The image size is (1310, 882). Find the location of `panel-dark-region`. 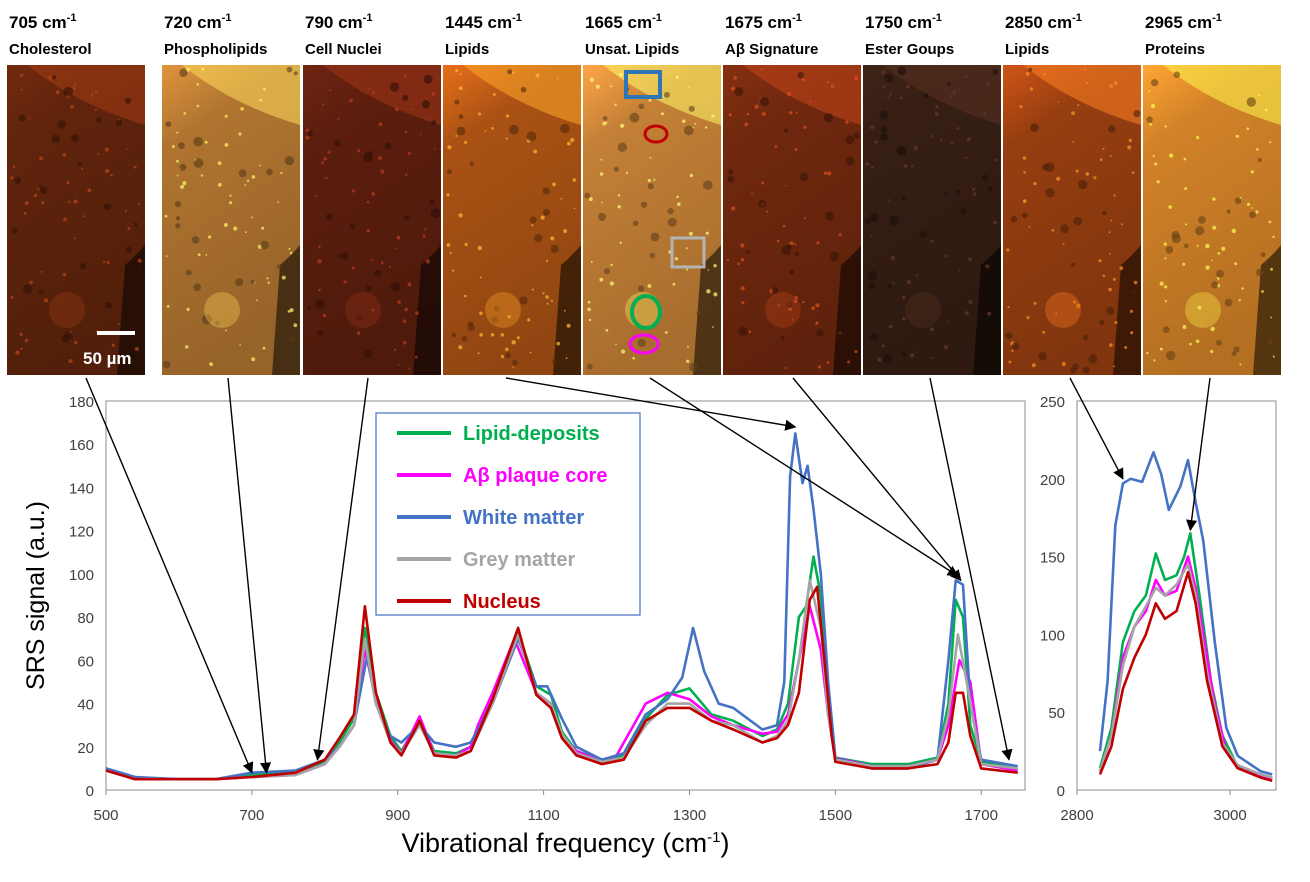

panel-dark-region is located at coordinates (1127, 310).